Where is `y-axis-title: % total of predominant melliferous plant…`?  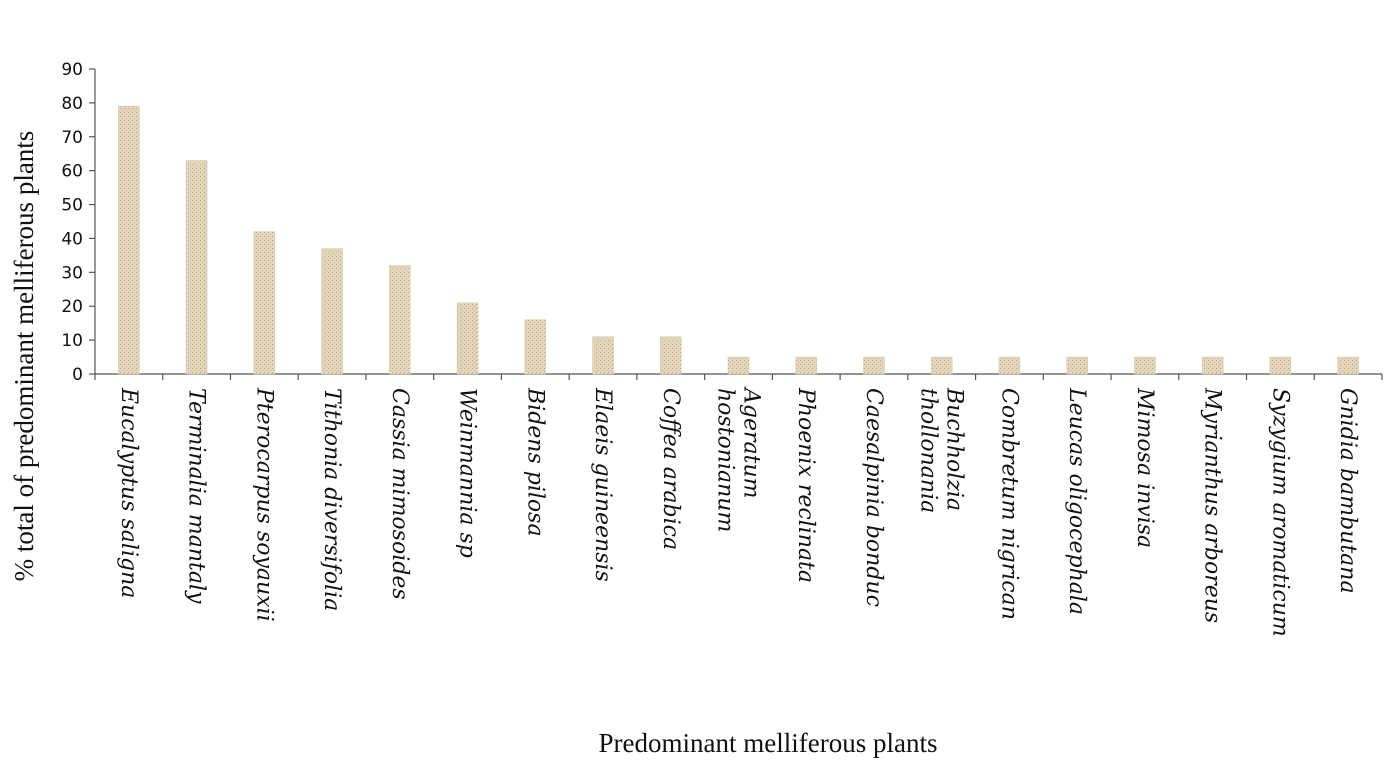 y-axis-title: % total of predominant melliferous plant… is located at coordinates (24, 356).